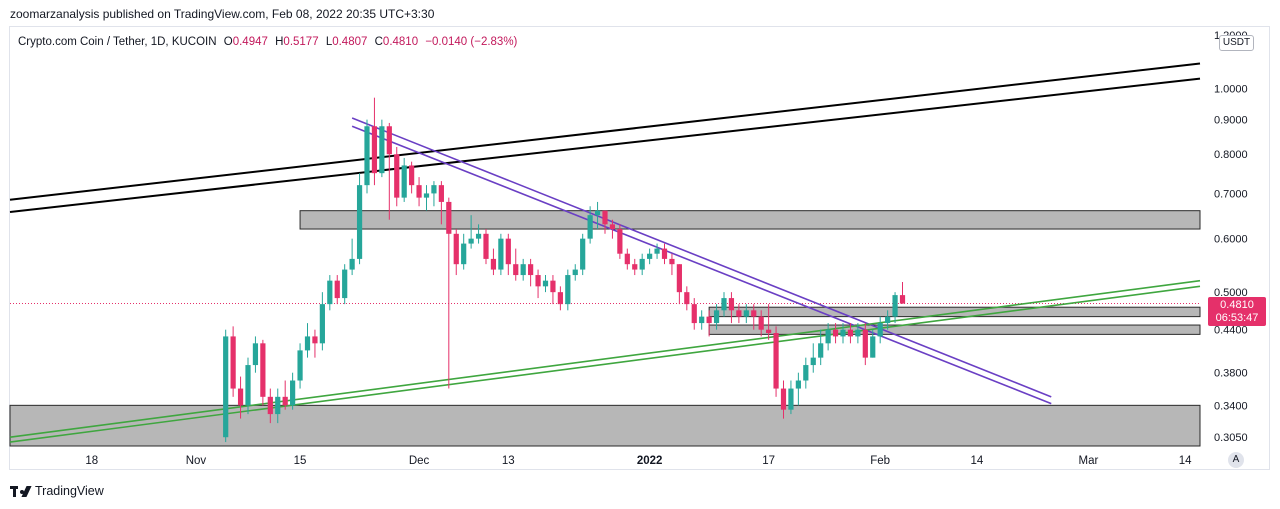  I want to click on brand-name: TradingView, so click(69, 491).